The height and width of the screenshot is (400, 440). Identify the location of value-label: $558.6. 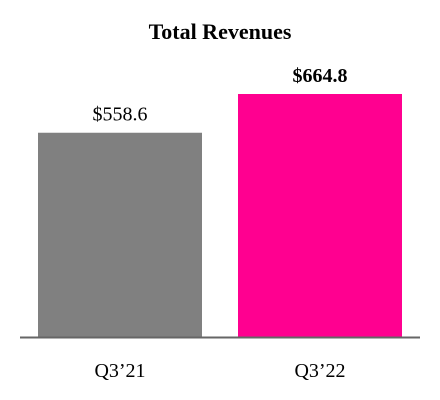
(120, 115).